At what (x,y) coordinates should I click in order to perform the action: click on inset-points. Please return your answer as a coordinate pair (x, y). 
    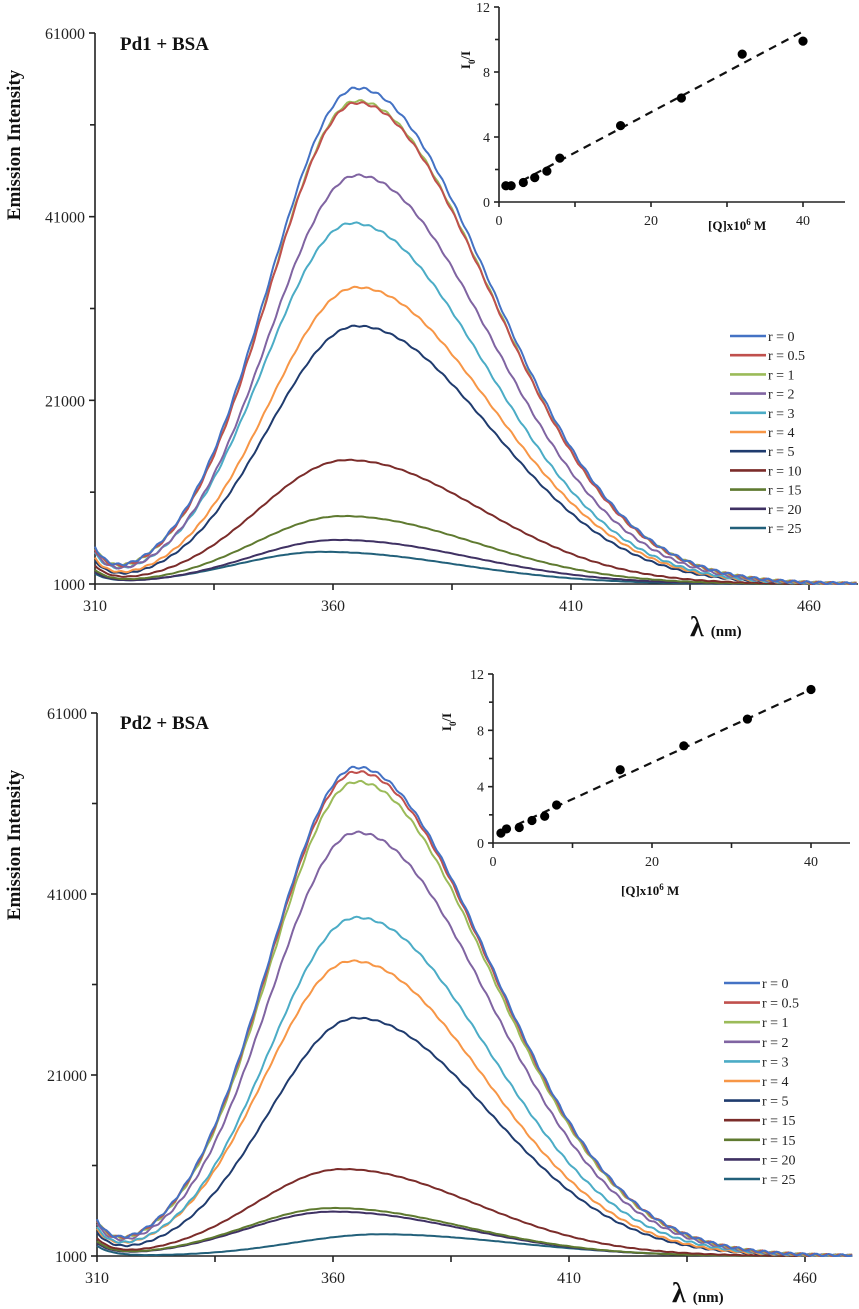
    Looking at the image, I should click on (656, 761).